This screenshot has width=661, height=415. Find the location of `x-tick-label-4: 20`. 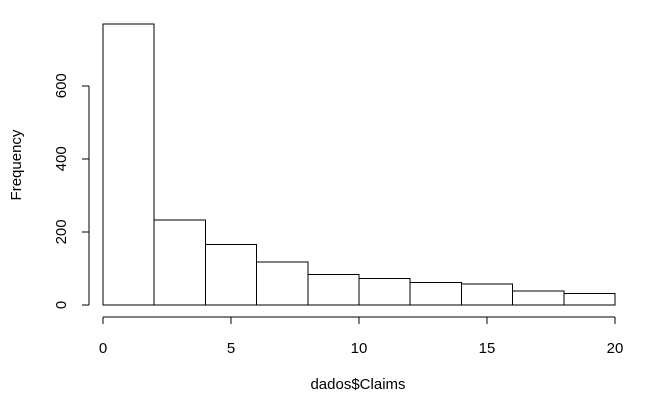

x-tick-label-4: 20 is located at coordinates (615, 348).